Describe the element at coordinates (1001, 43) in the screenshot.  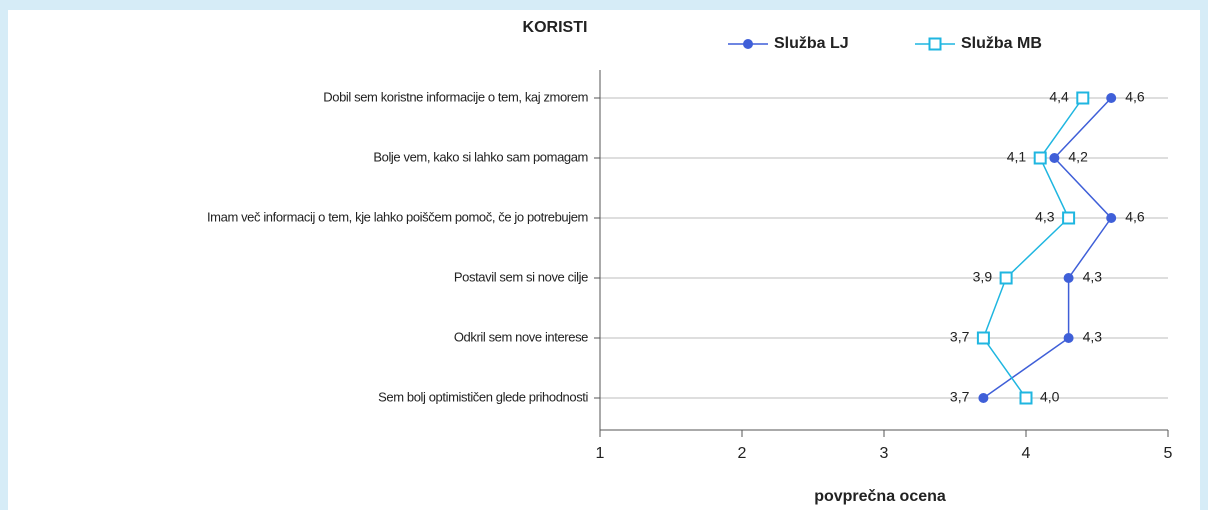
I see `legend-label: Služba MB` at that location.